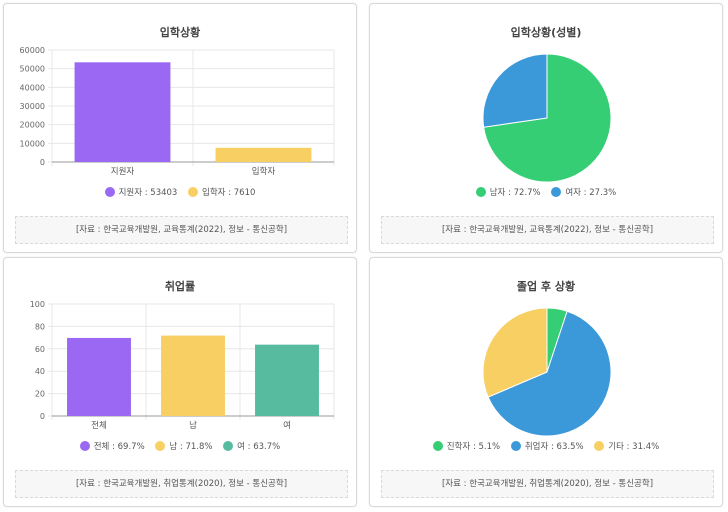 This screenshot has width=728, height=512. I want to click on gender-chart-title: 입학상황(성별), so click(546, 32).